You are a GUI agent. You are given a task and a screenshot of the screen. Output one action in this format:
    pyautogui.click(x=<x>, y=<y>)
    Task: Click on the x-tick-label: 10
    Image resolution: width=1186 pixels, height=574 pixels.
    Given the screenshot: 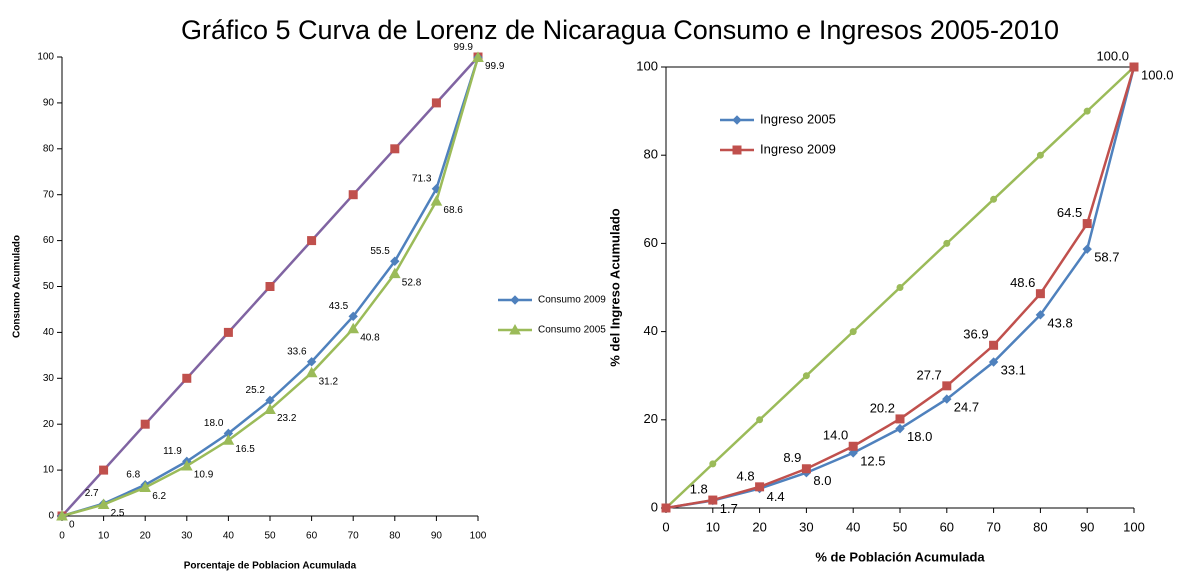 What is the action you would take?
    pyautogui.click(x=713, y=526)
    